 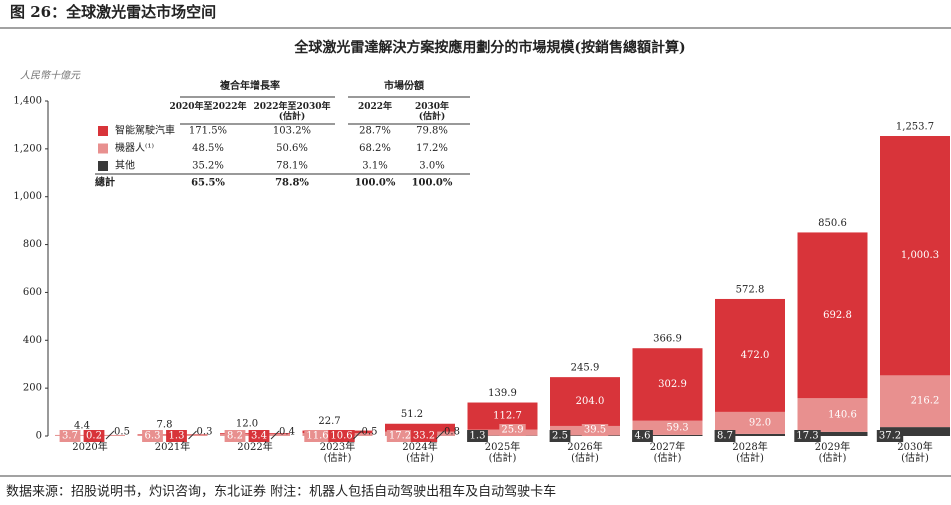 I want to click on total-label: 7.8, so click(x=165, y=425).